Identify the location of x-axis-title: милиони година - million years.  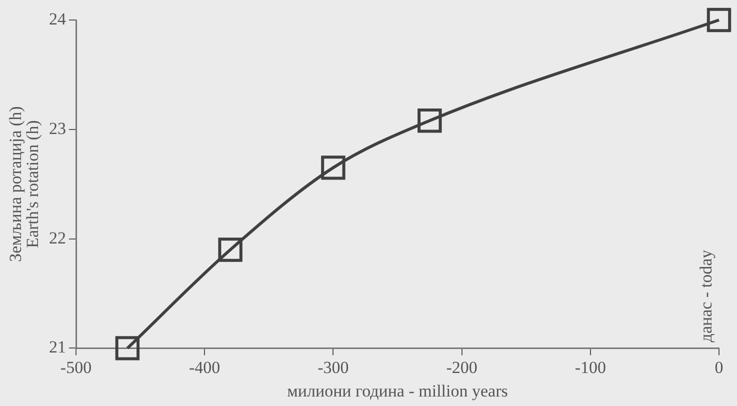
(397, 390).